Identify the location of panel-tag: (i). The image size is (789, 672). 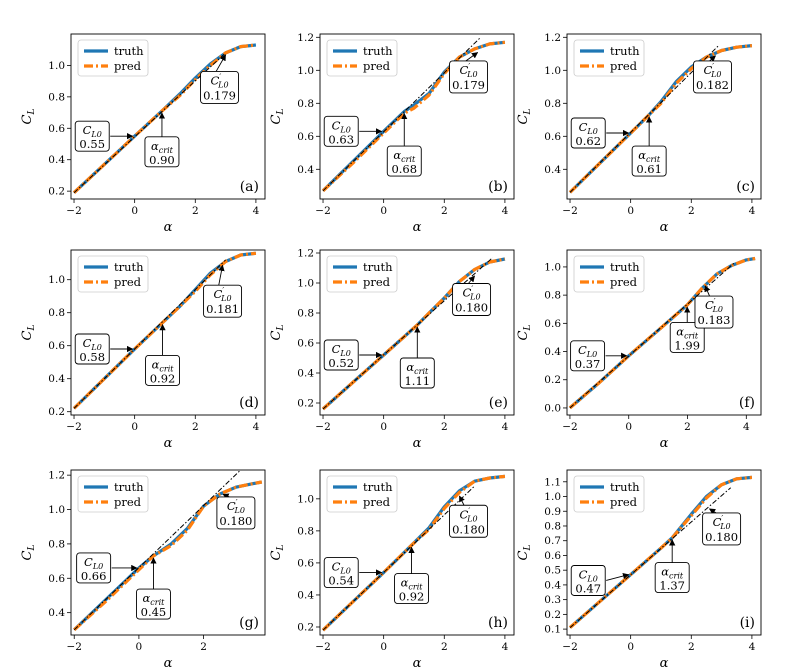
(747, 623).